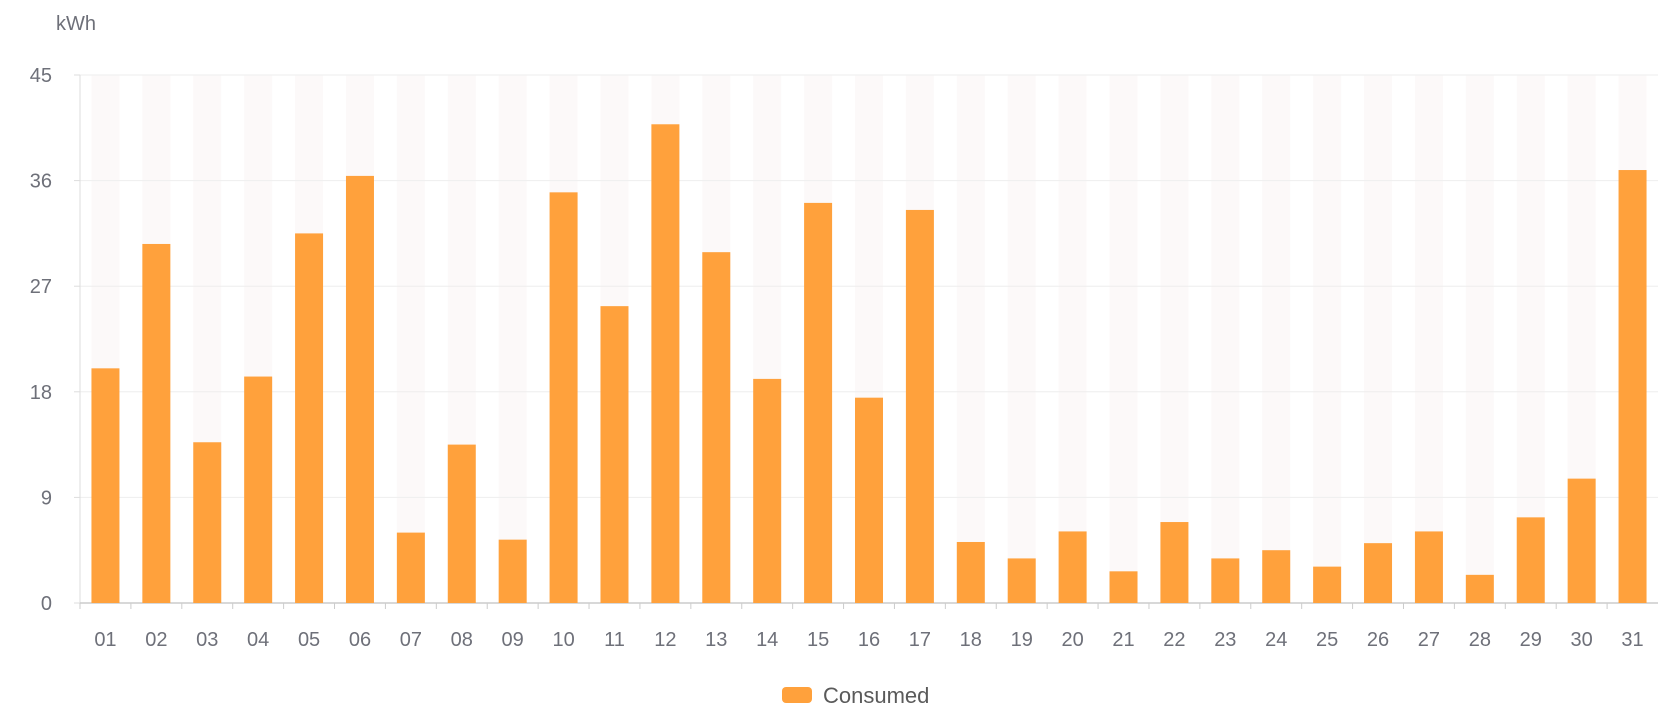 The height and width of the screenshot is (714, 1676). I want to click on x-tick-label: 21, so click(1123, 640).